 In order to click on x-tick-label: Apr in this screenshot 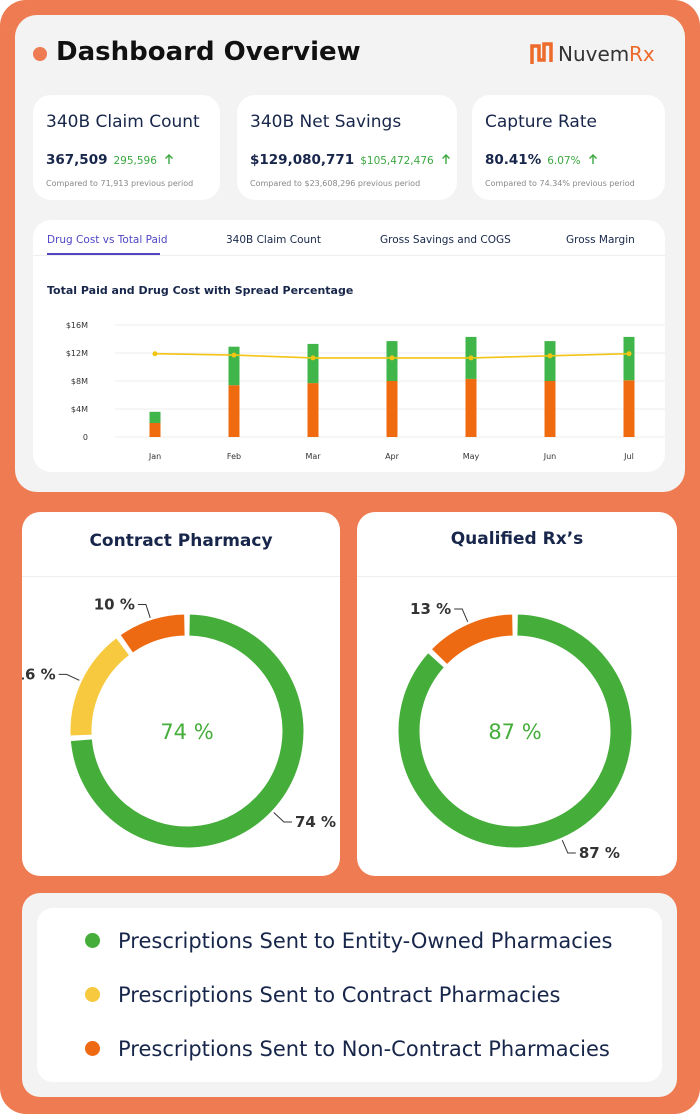, I will do `click(392, 456)`.